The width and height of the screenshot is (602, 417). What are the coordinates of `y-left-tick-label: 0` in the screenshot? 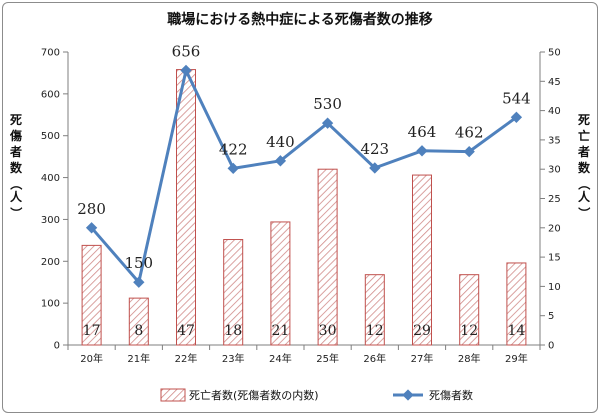 It's located at (57, 346).